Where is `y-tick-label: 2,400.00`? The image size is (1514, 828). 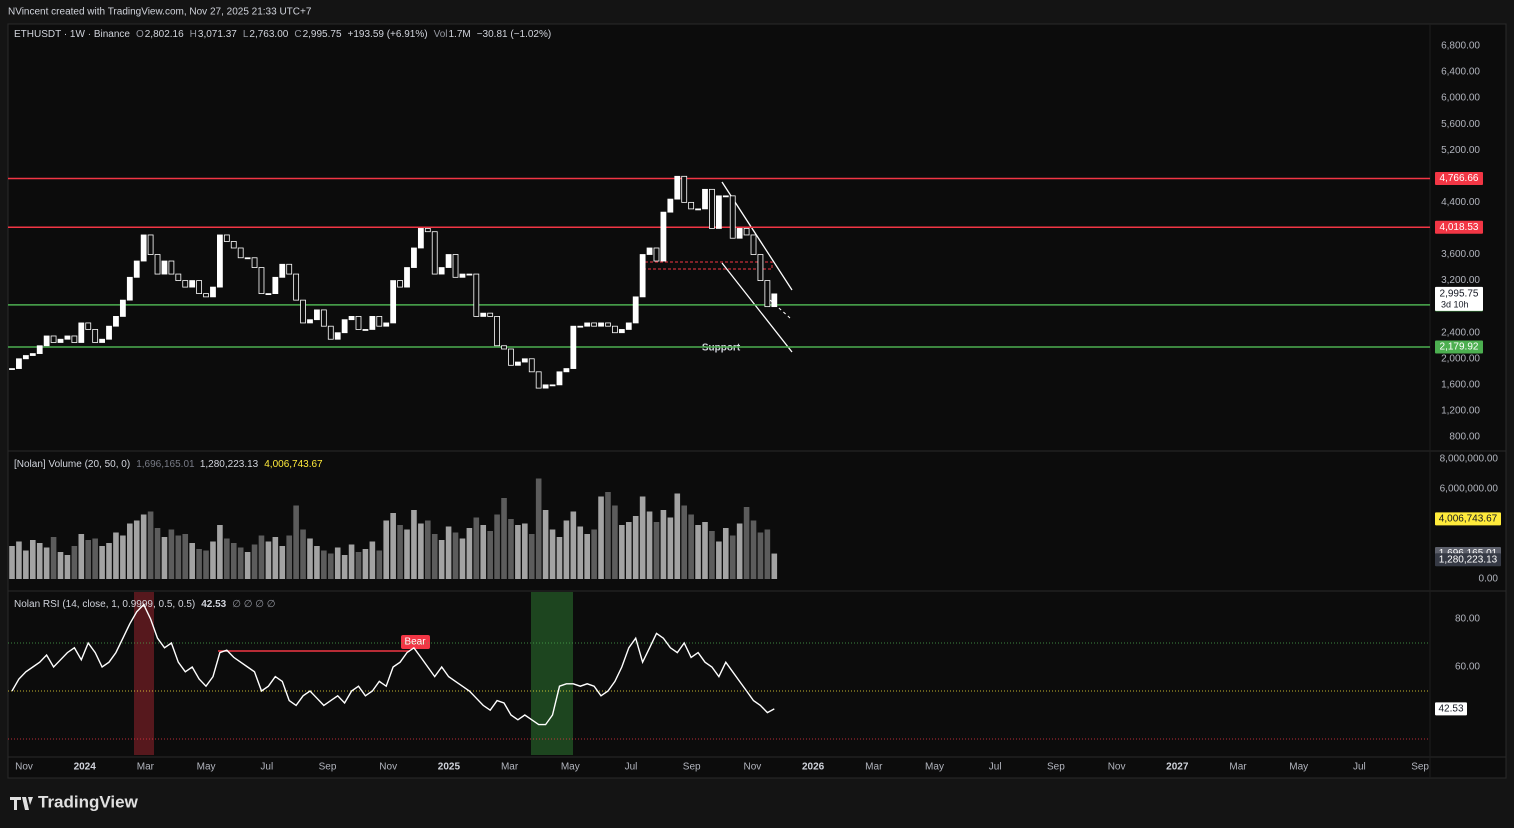
y-tick-label: 2,400.00 is located at coordinates (1460, 332).